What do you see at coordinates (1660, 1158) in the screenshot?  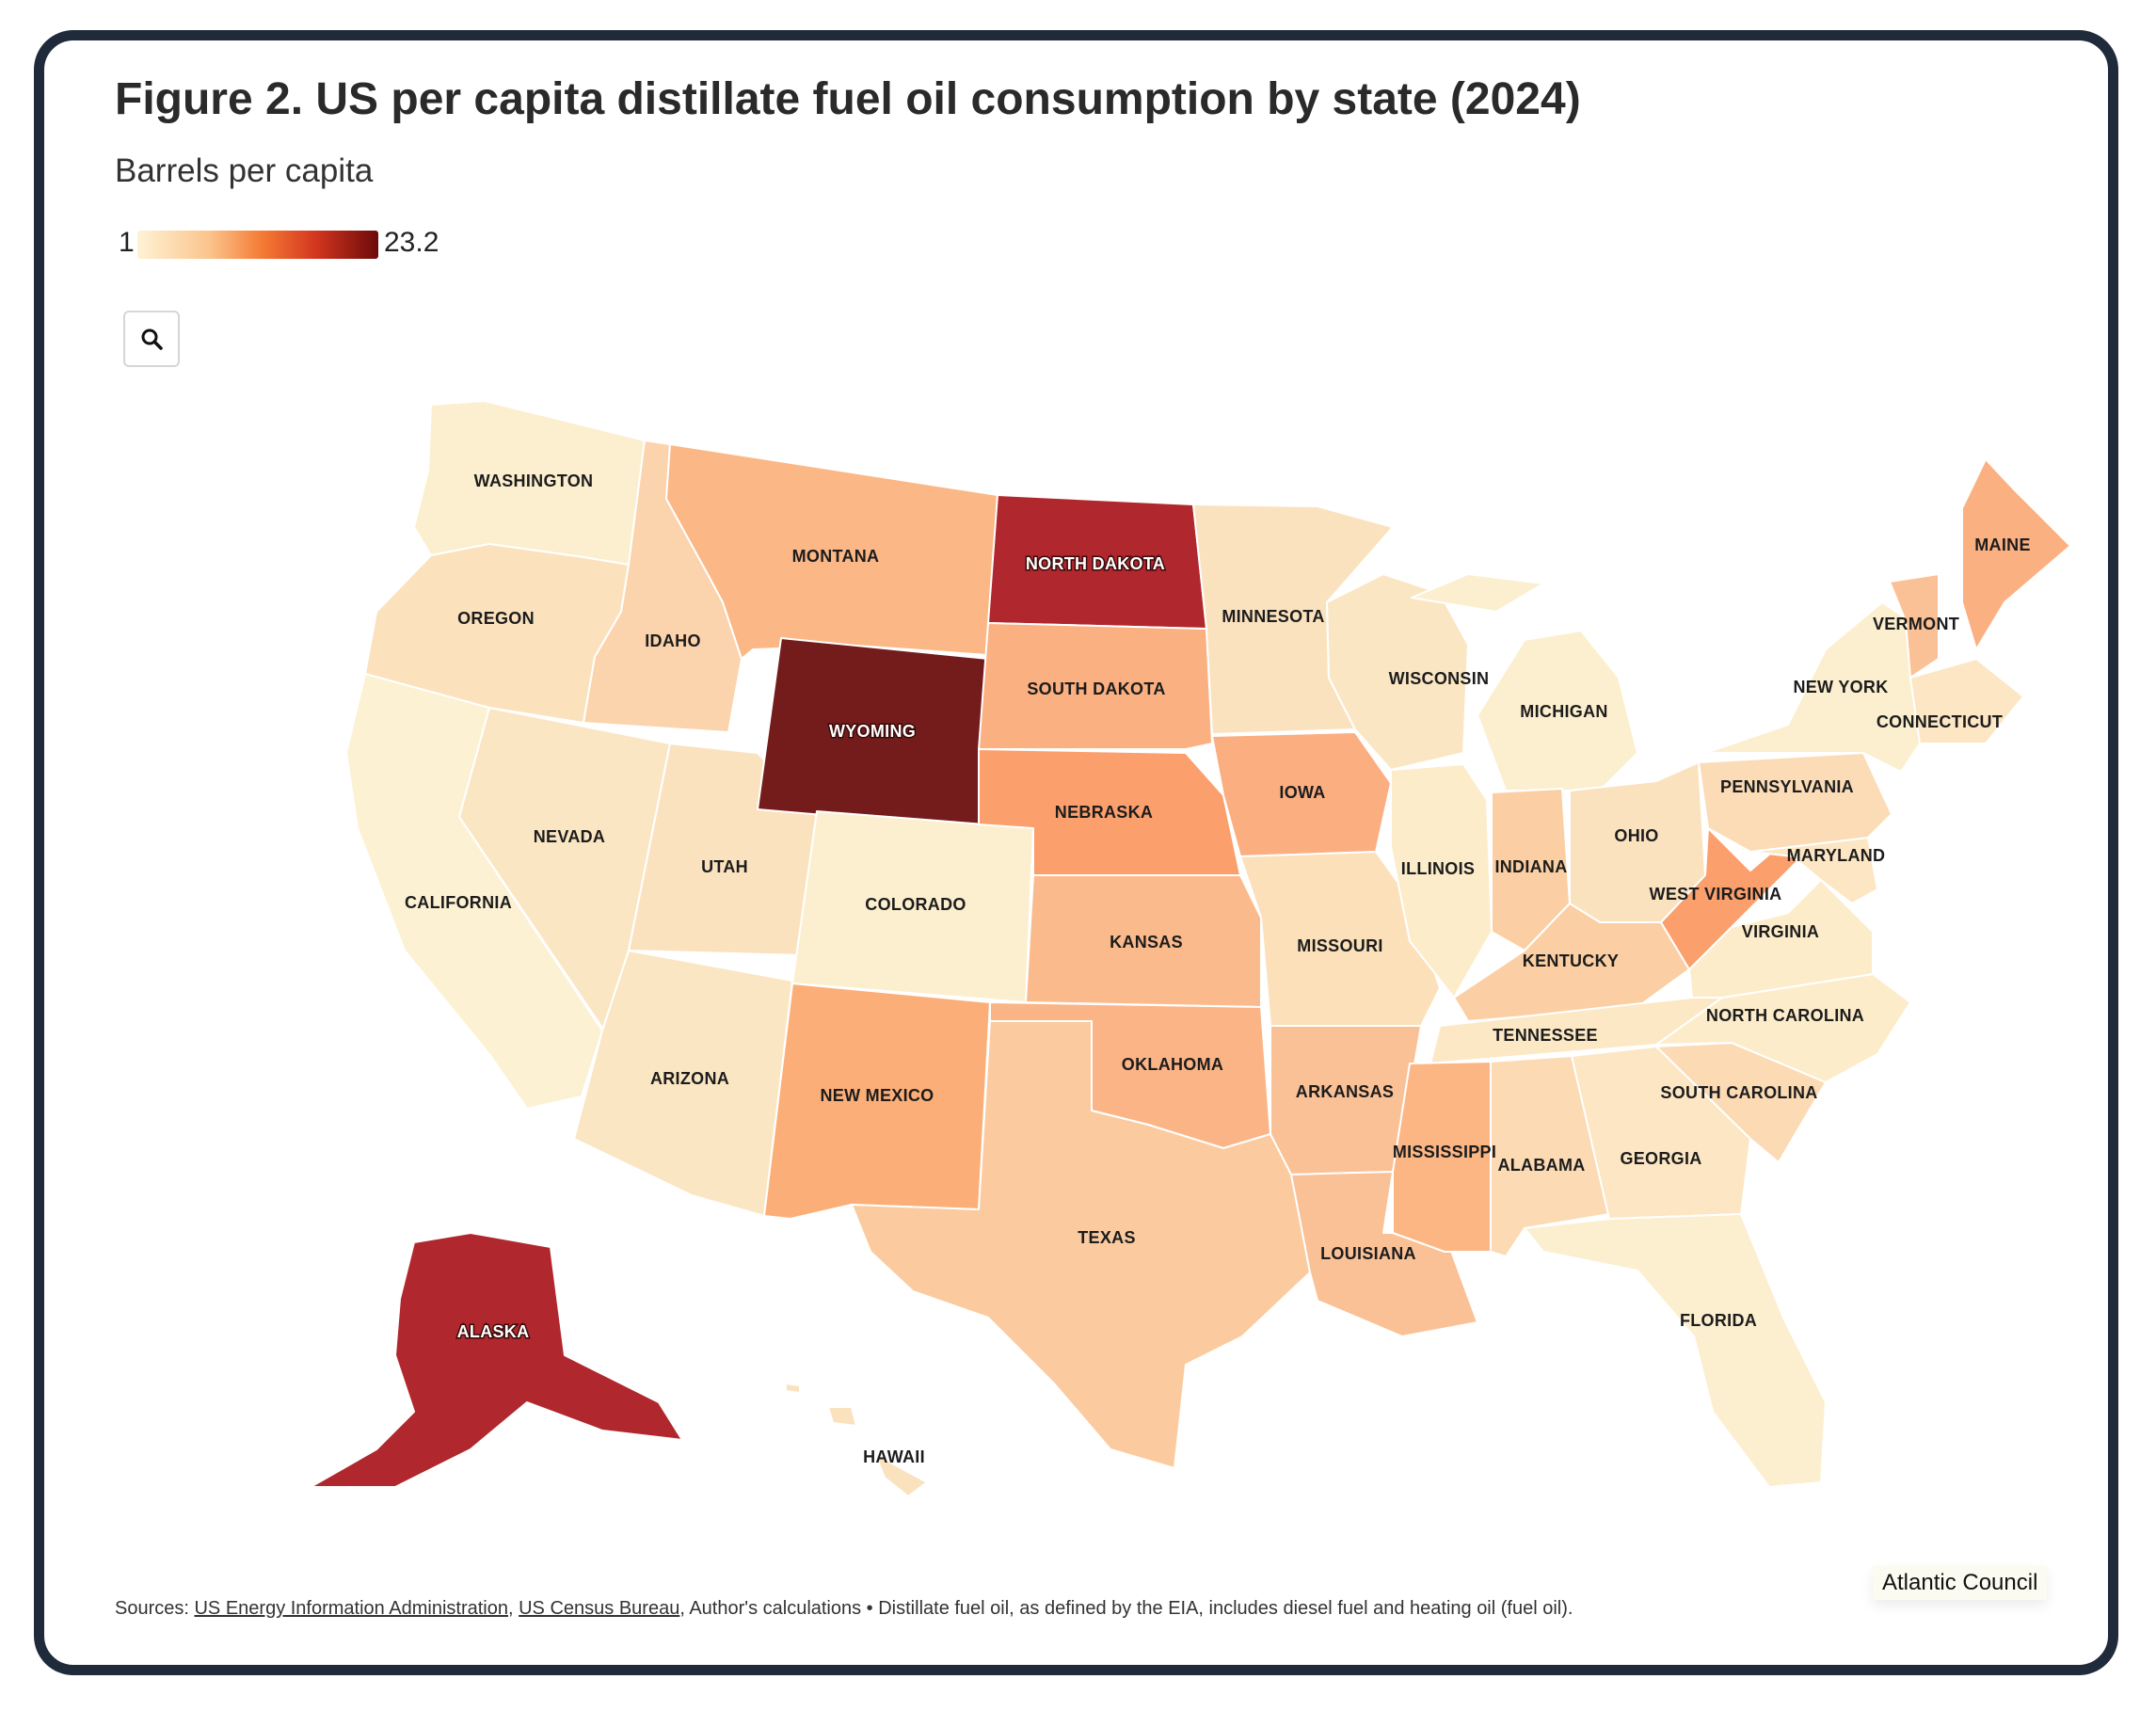 I see `state-label-georgia: GEORGIA` at bounding box center [1660, 1158].